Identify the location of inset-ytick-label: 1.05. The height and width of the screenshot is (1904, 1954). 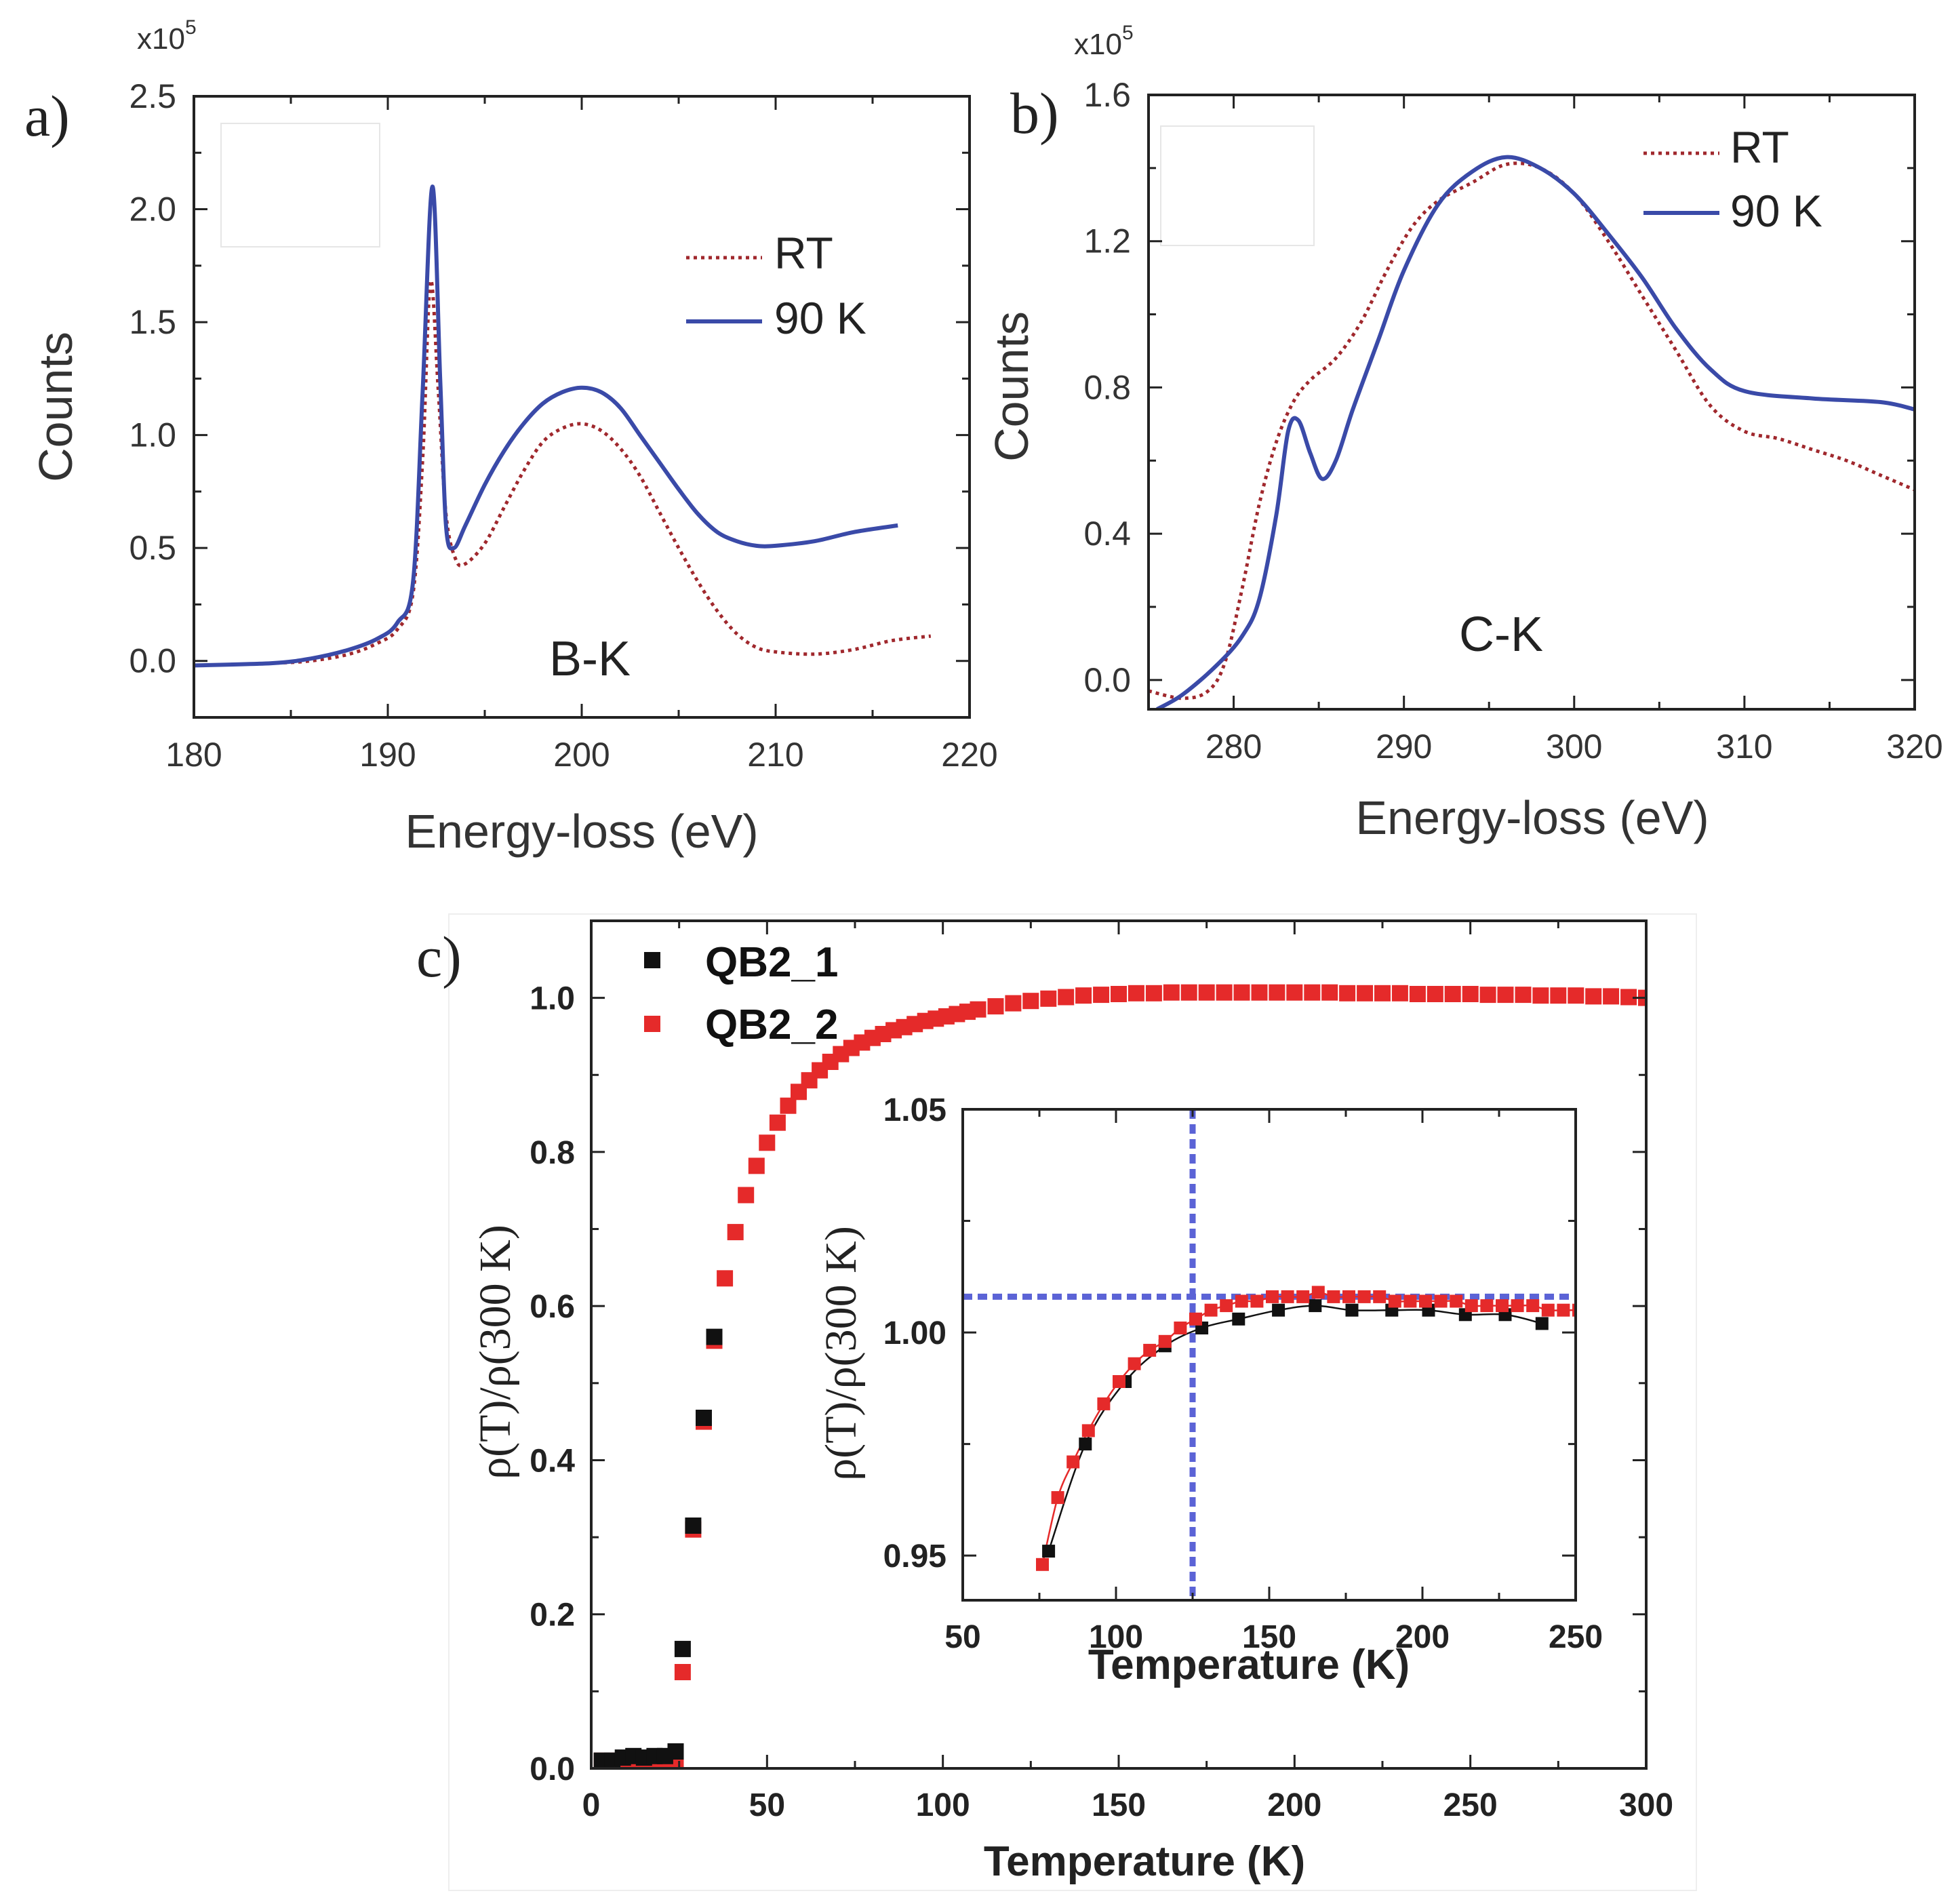
(914, 1110).